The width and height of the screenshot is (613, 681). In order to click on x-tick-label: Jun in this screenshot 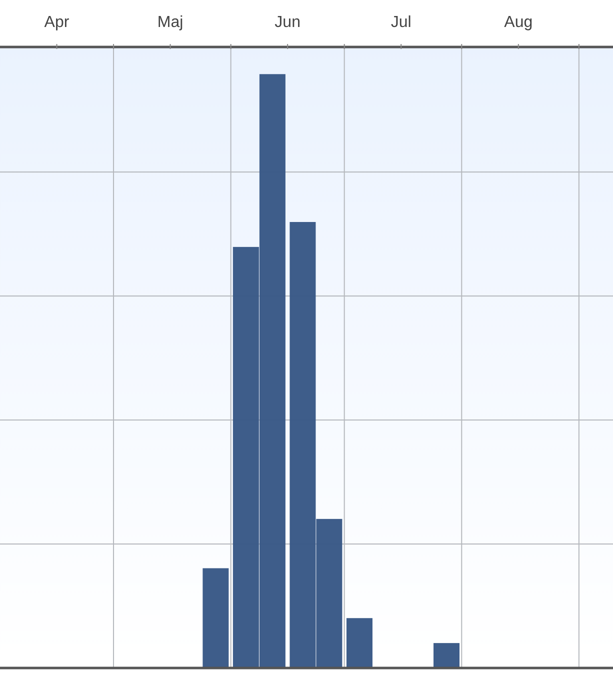, I will do `click(287, 22)`.